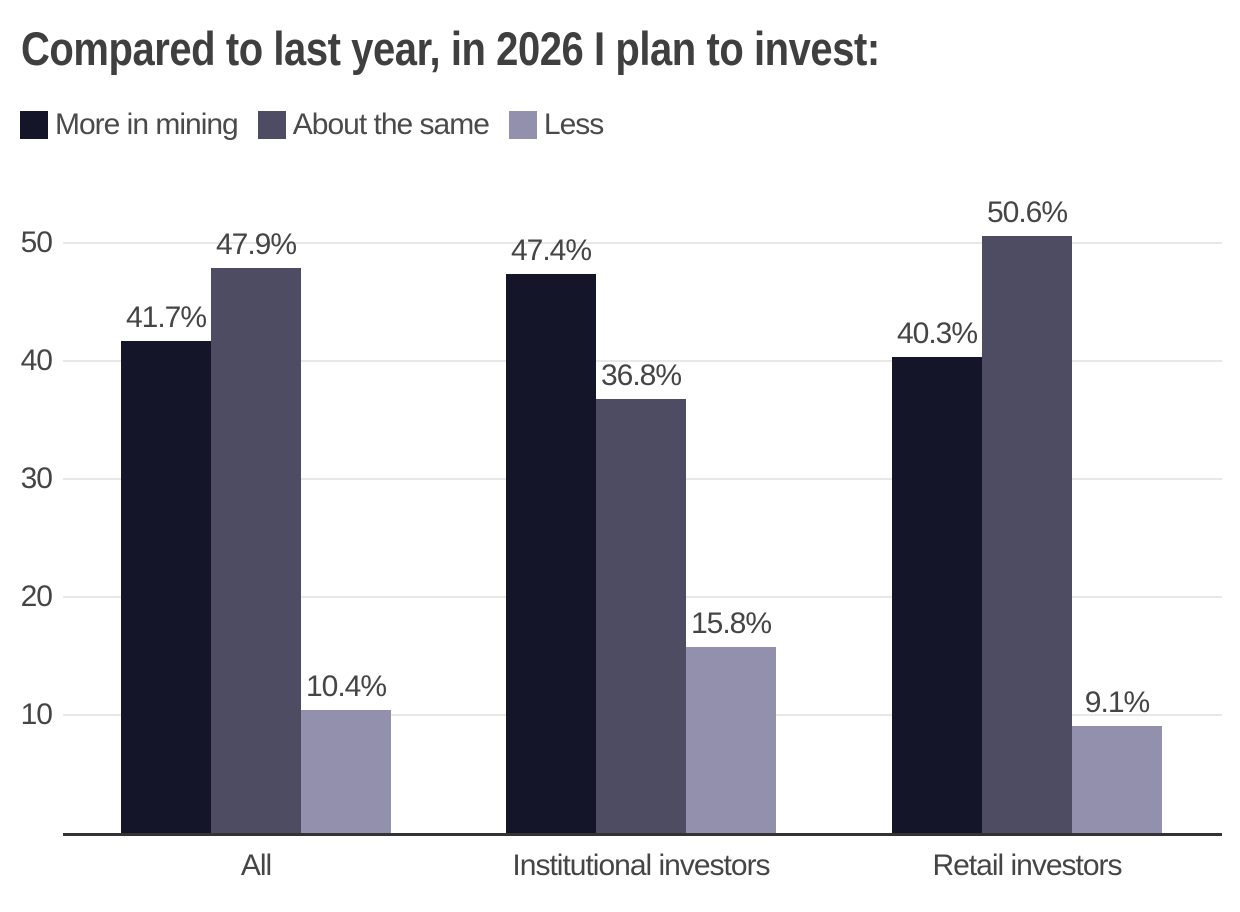 The width and height of the screenshot is (1240, 912). Describe the element at coordinates (1027, 534) in the screenshot. I see `bar-about-the-same-retail-investors` at that location.